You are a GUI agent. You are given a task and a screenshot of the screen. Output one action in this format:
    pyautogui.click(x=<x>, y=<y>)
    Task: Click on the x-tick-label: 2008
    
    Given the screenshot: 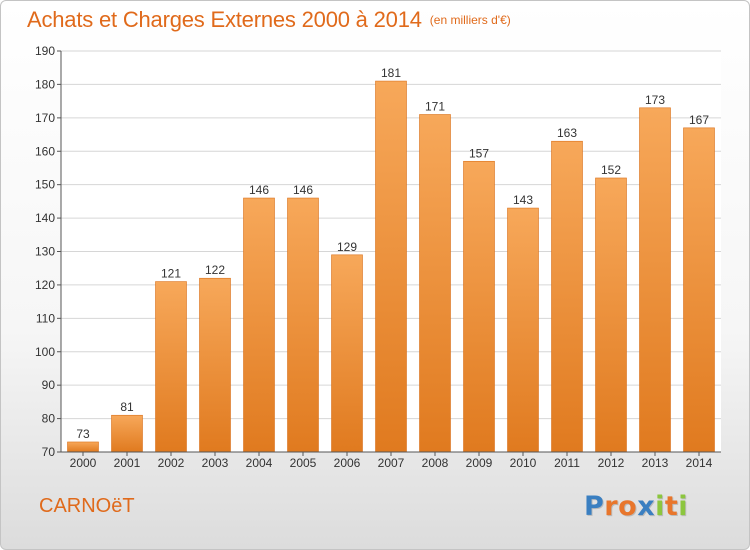 What is the action you would take?
    pyautogui.click(x=435, y=463)
    